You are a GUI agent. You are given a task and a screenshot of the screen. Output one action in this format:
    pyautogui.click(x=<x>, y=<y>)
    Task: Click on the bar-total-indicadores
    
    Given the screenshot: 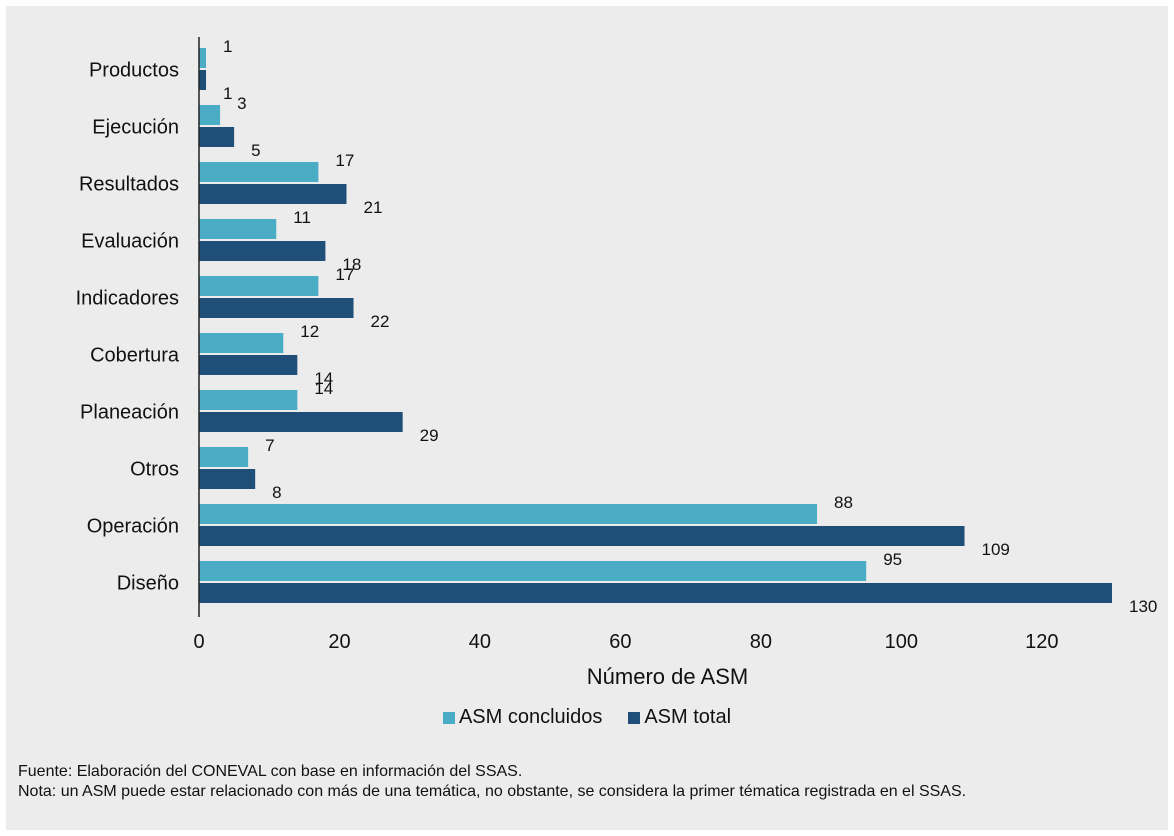 What is the action you would take?
    pyautogui.click(x=276, y=308)
    